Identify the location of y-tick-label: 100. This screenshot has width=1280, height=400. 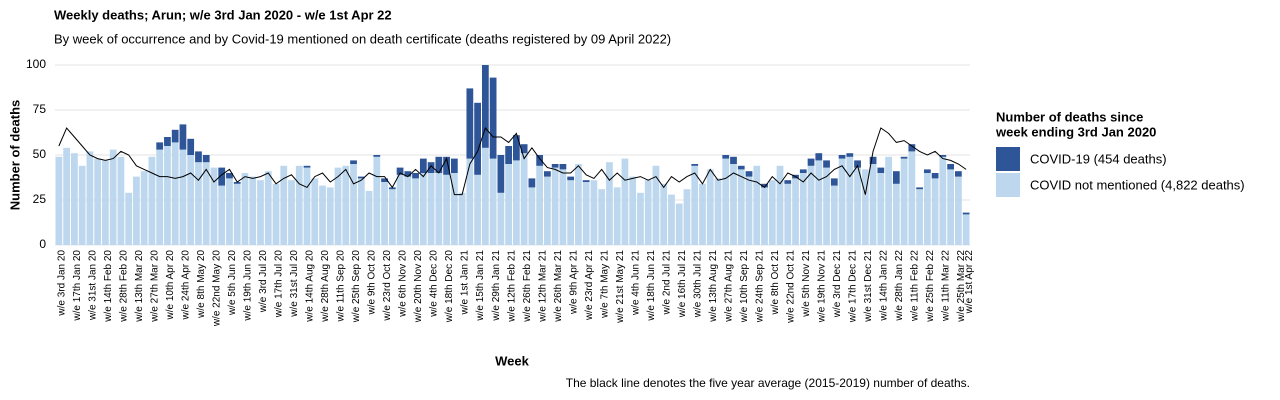
(36, 64).